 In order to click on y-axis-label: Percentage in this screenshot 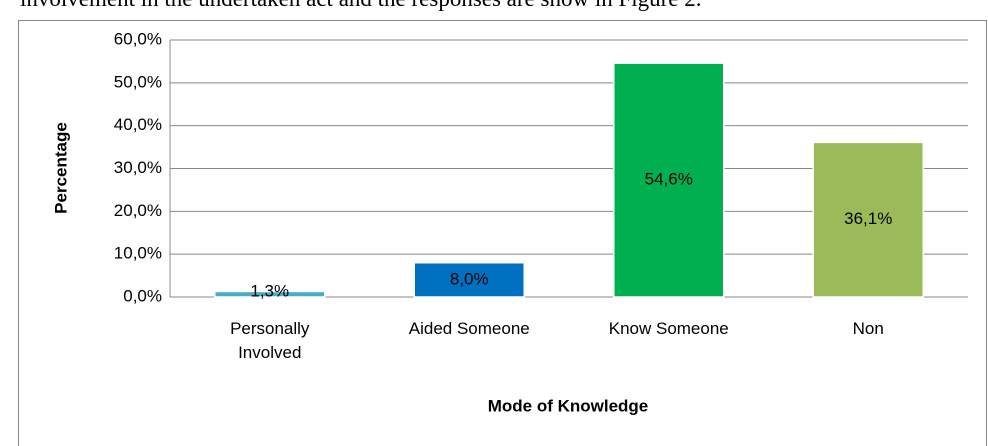, I will do `click(60, 168)`.